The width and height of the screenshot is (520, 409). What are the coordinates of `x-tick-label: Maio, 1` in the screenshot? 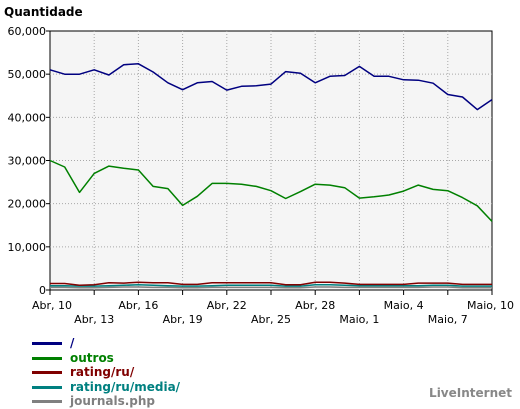 It's located at (359, 319).